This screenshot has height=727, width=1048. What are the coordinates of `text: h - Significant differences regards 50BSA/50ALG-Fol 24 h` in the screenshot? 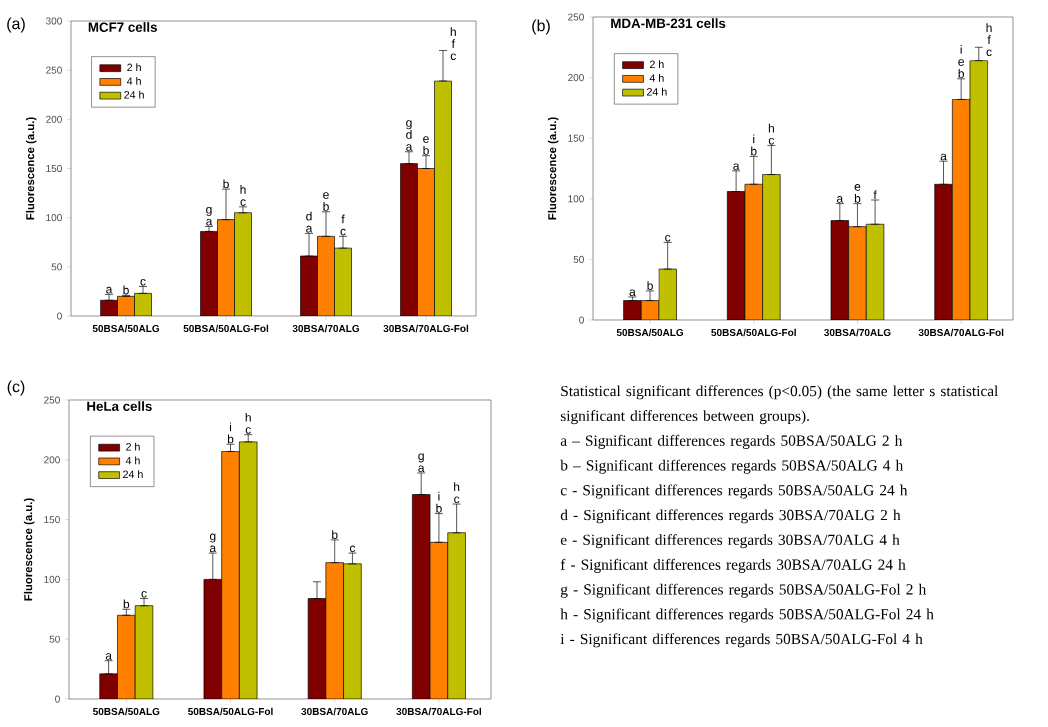 It's located at (747, 615).